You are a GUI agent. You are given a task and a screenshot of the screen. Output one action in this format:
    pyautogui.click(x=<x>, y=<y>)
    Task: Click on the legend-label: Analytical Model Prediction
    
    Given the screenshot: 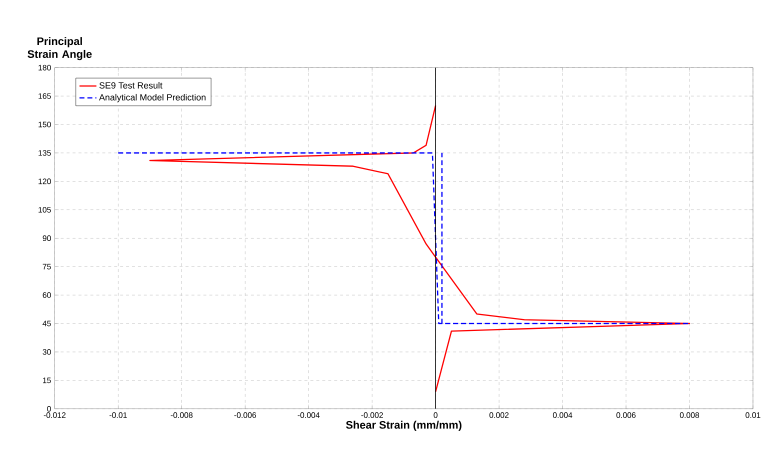 What is the action you would take?
    pyautogui.click(x=152, y=98)
    